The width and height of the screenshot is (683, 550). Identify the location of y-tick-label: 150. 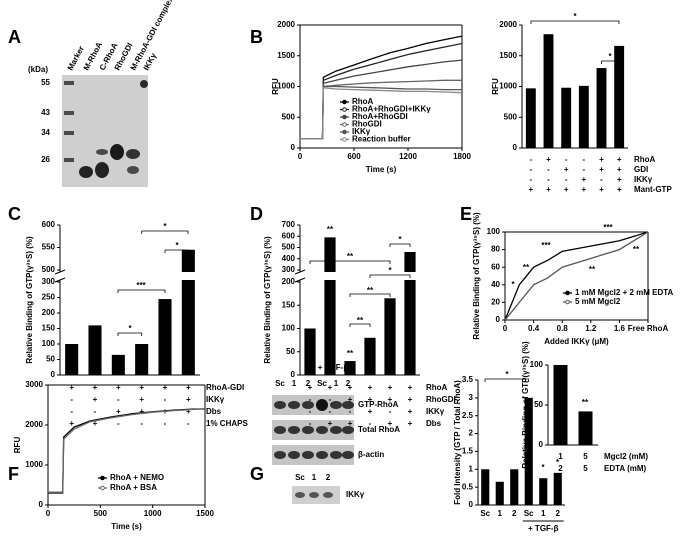
(289, 304).